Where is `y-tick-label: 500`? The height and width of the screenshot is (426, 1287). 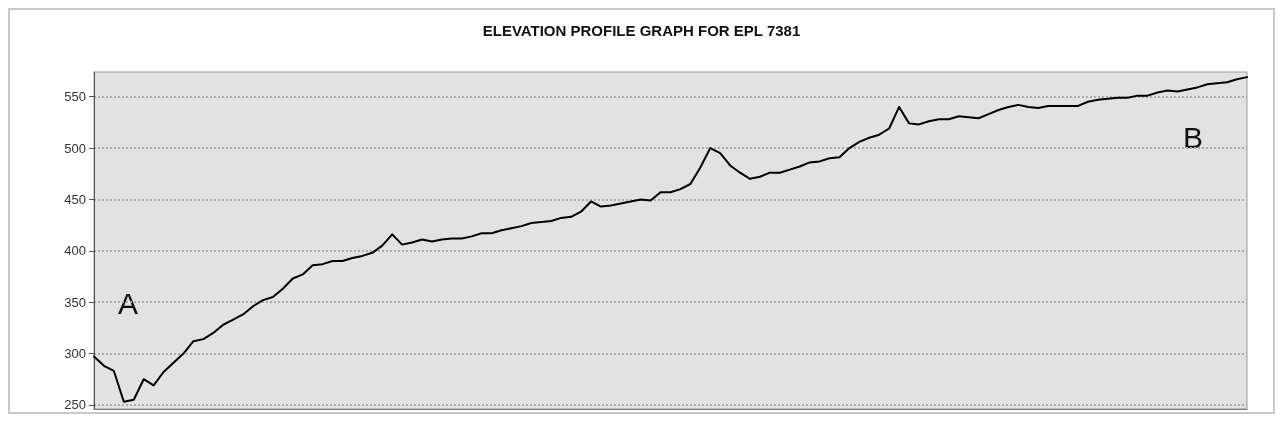
y-tick-label: 500 is located at coordinates (75, 148).